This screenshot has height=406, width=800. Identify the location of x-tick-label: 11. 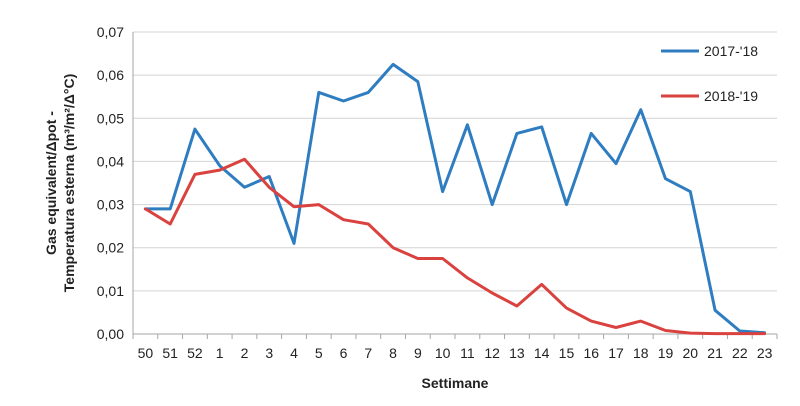
(467, 353).